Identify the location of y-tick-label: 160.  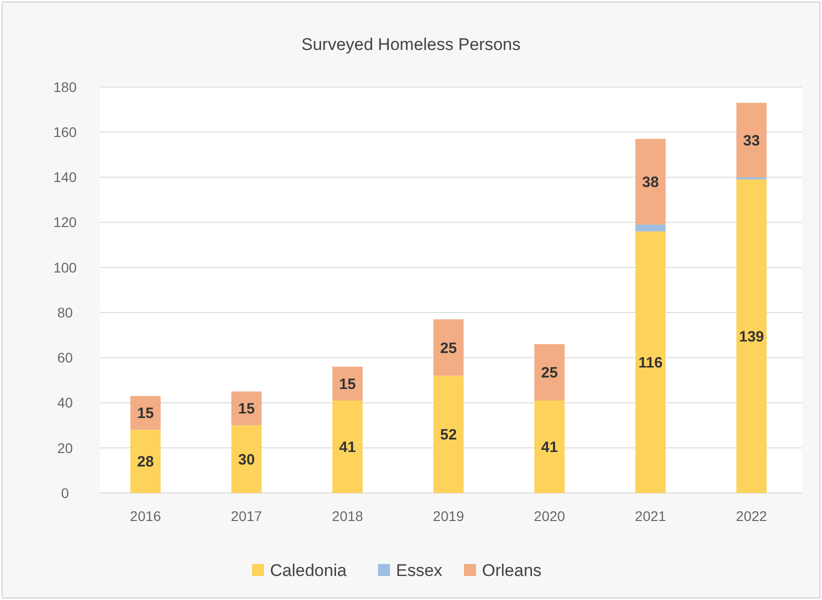
(65, 132).